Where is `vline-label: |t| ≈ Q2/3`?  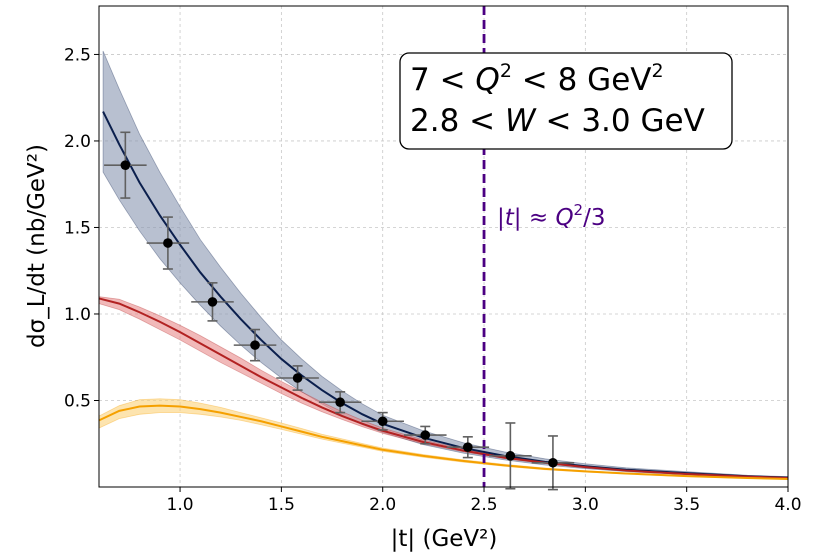
vline-label: |t| ≈ Q2/3 is located at coordinates (551, 216).